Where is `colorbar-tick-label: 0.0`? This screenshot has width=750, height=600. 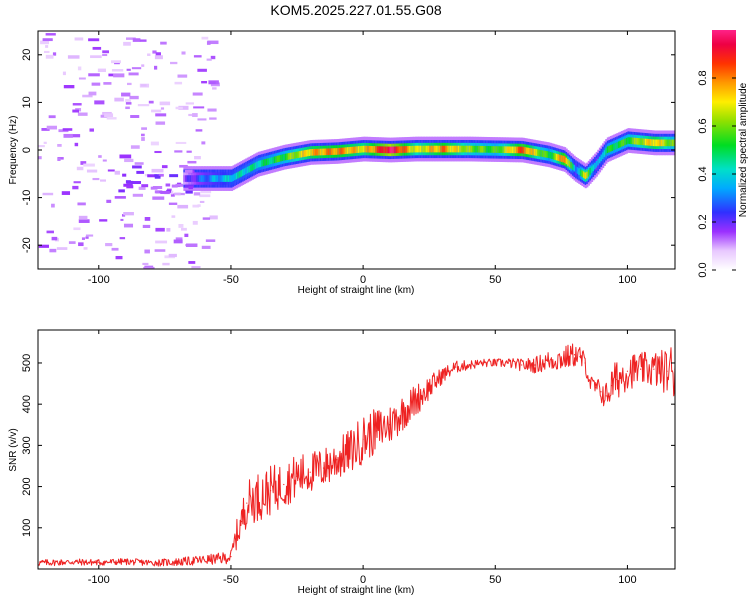
colorbar-tick-label: 0.0 is located at coordinates (703, 269).